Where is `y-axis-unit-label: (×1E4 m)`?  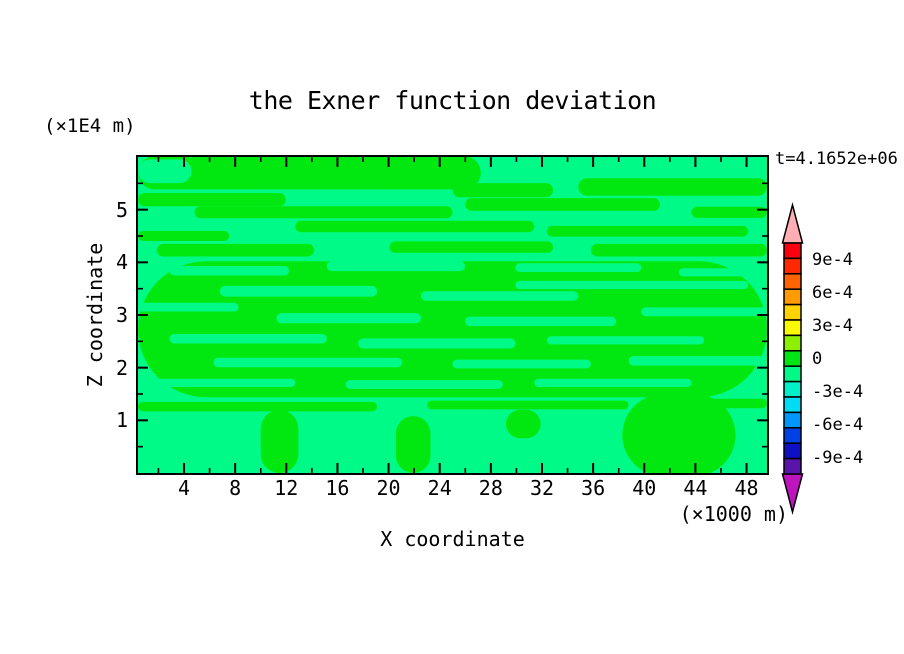 y-axis-unit-label: (×1E4 m) is located at coordinates (90, 126).